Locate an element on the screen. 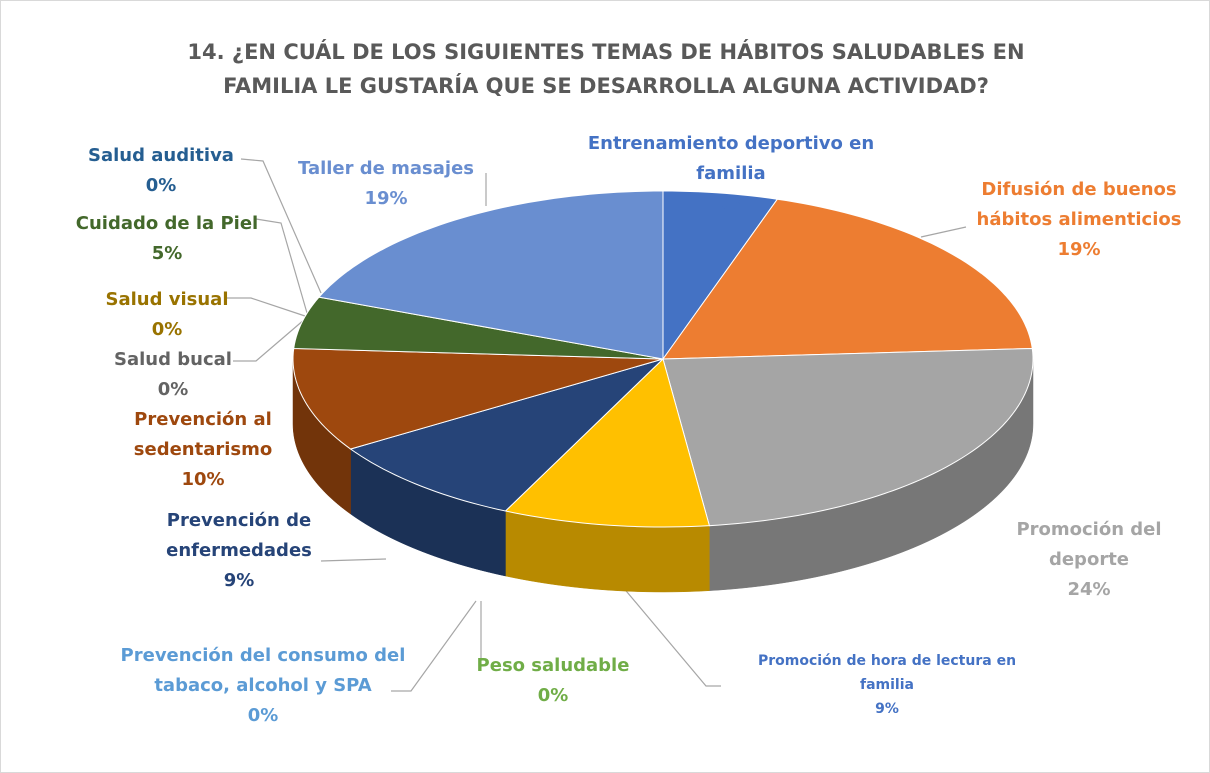 The height and width of the screenshot is (773, 1210). data-label: Taller de masajes 19% is located at coordinates (386, 184).